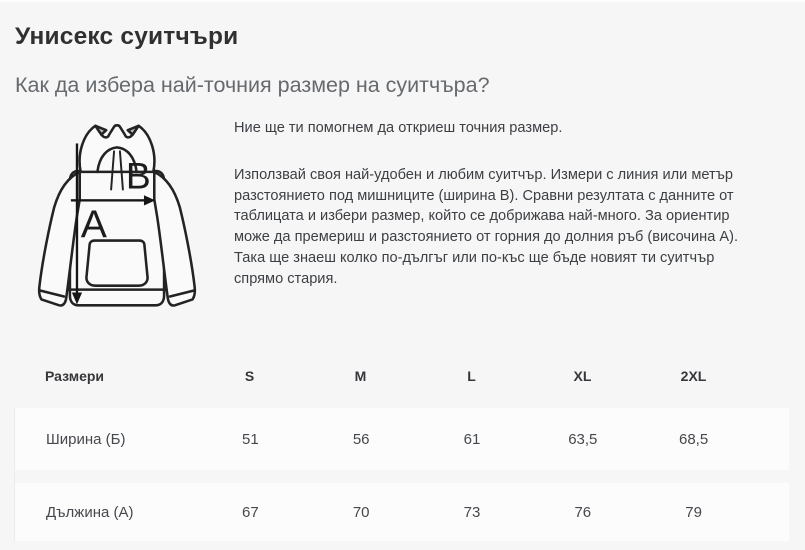  Describe the element at coordinates (117, 263) in the screenshot. I see `hoodie-pocket` at that location.